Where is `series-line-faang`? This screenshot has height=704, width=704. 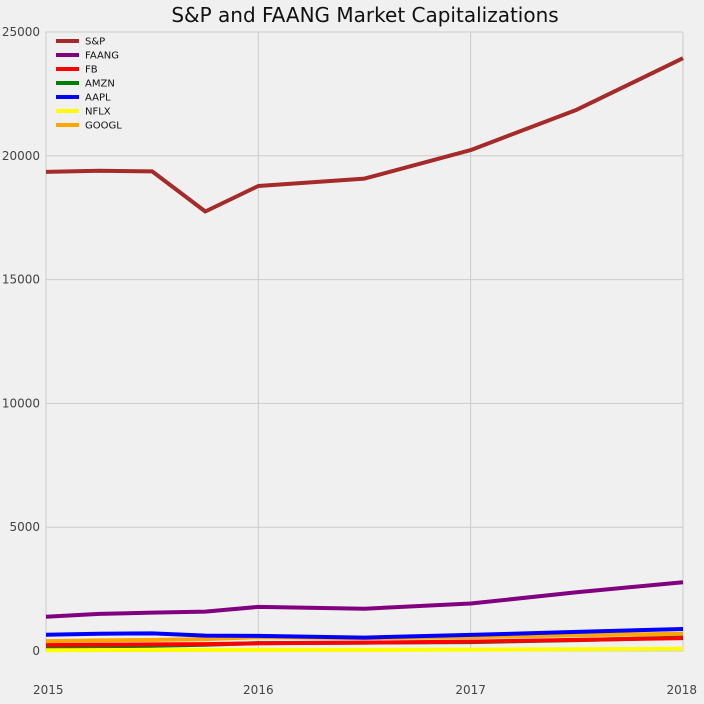
series-line-faang is located at coordinates (364, 599).